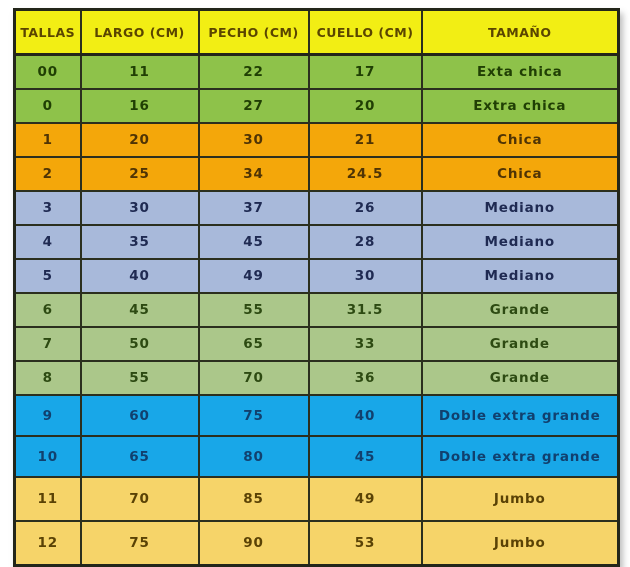 The height and width of the screenshot is (567, 630). I want to click on cell-cuello: 45, so click(365, 456).